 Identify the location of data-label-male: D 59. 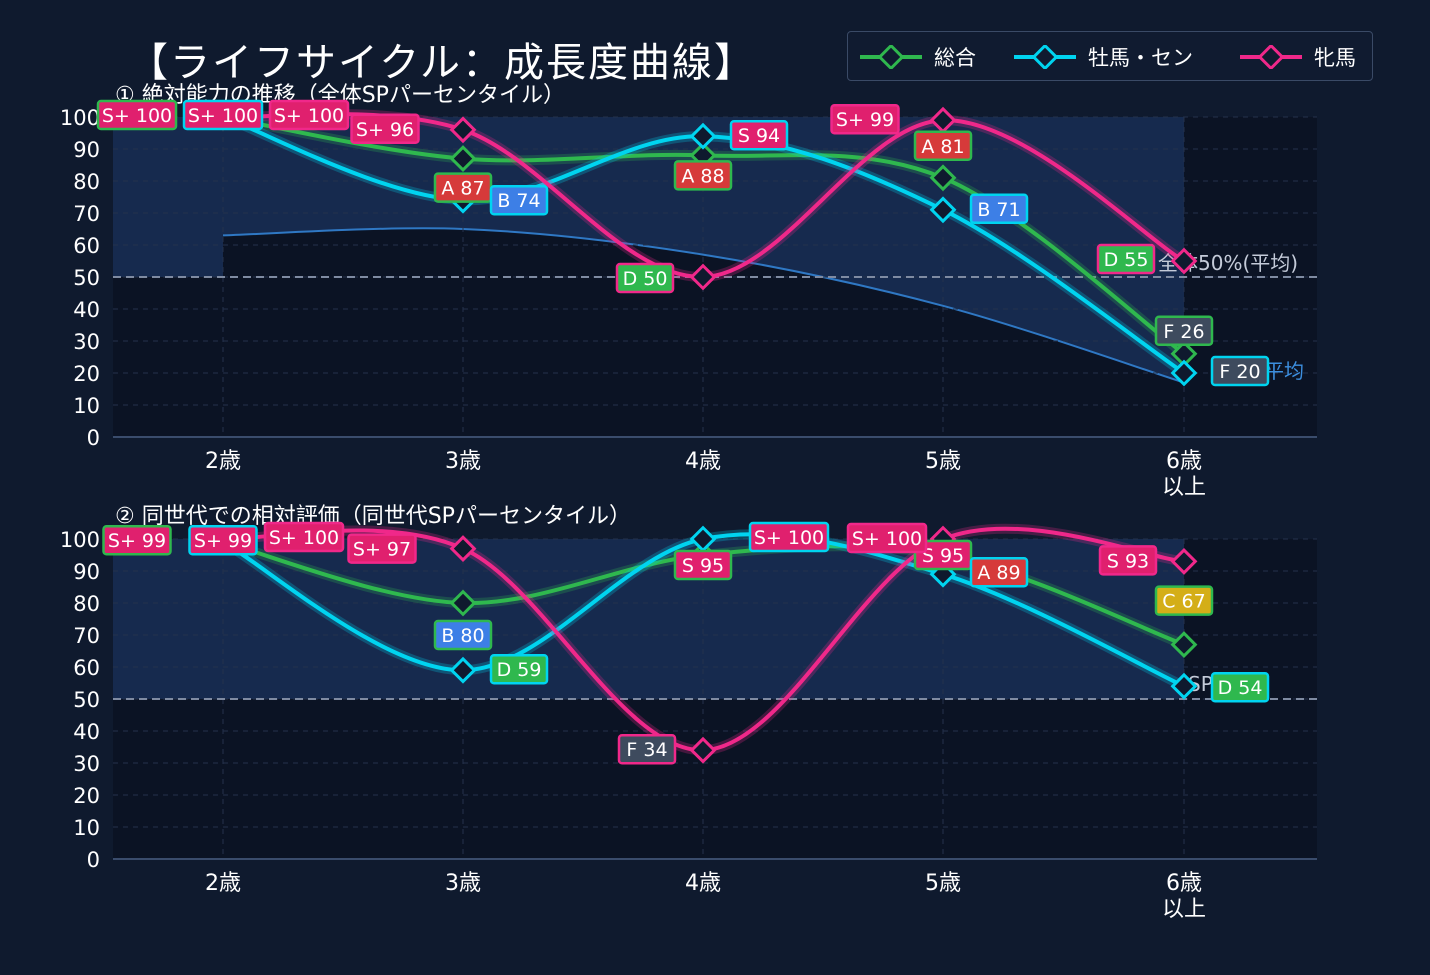
(519, 669).